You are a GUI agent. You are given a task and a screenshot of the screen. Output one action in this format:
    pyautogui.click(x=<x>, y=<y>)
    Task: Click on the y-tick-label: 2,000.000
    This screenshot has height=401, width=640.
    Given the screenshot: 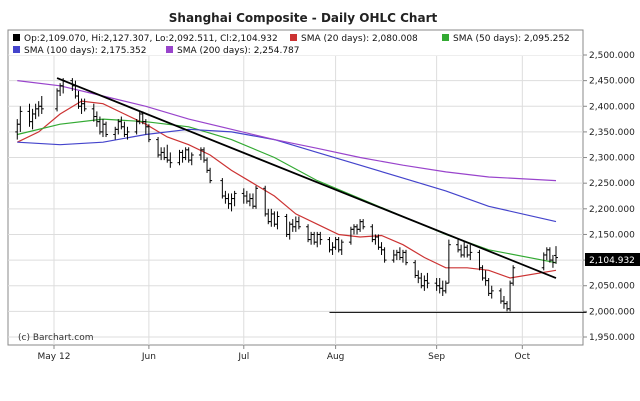 What is the action you would take?
    pyautogui.click(x=612, y=312)
    